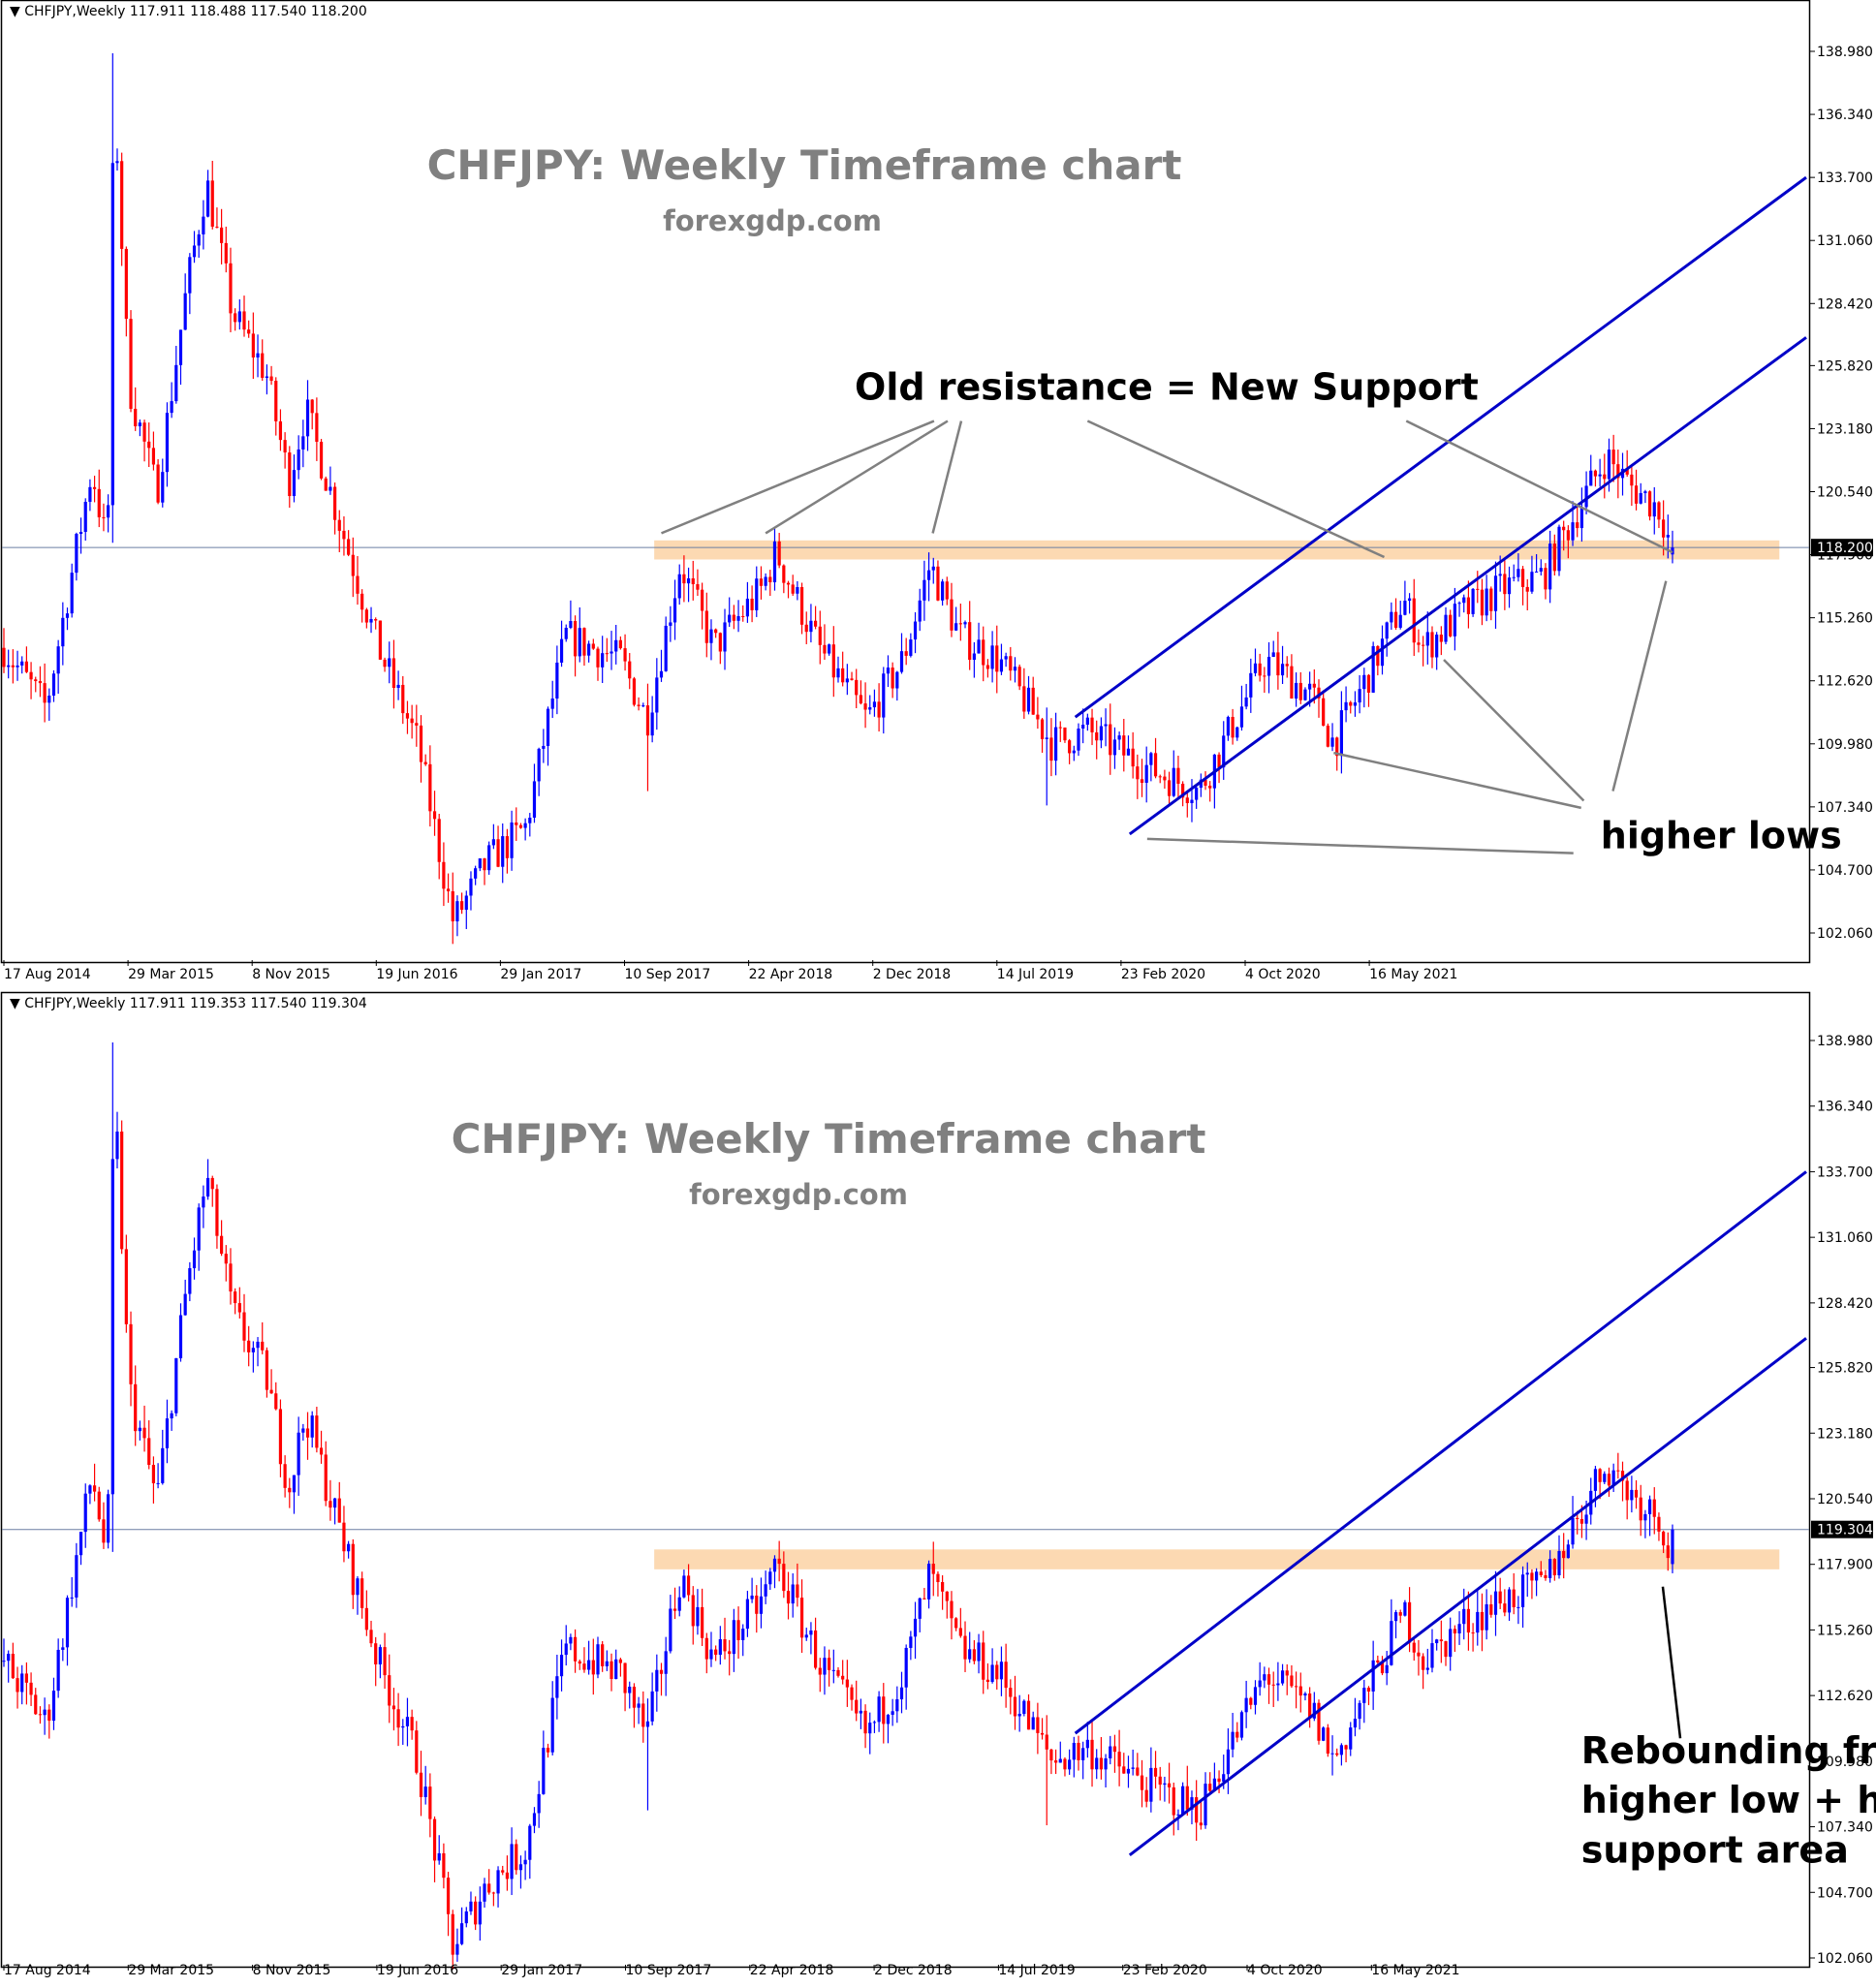 The image size is (1876, 1988). Describe the element at coordinates (1845, 1041) in the screenshot. I see `y-tick-label: 138.980` at that location.